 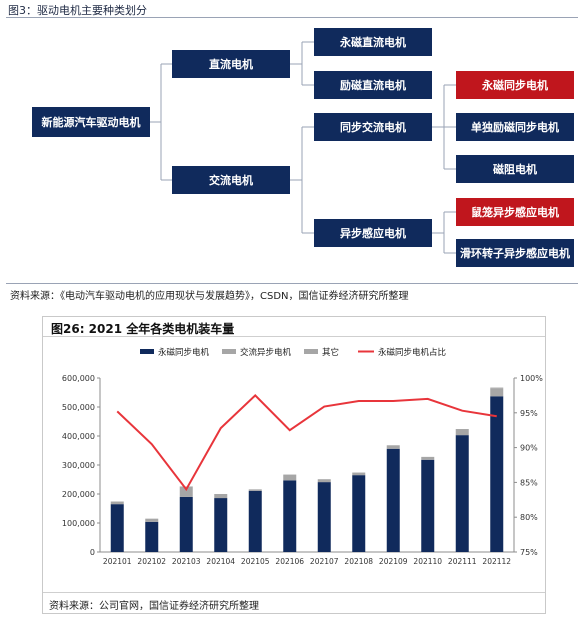 What do you see at coordinates (306, 443) in the screenshot?
I see `line-pm-sync-share` at bounding box center [306, 443].